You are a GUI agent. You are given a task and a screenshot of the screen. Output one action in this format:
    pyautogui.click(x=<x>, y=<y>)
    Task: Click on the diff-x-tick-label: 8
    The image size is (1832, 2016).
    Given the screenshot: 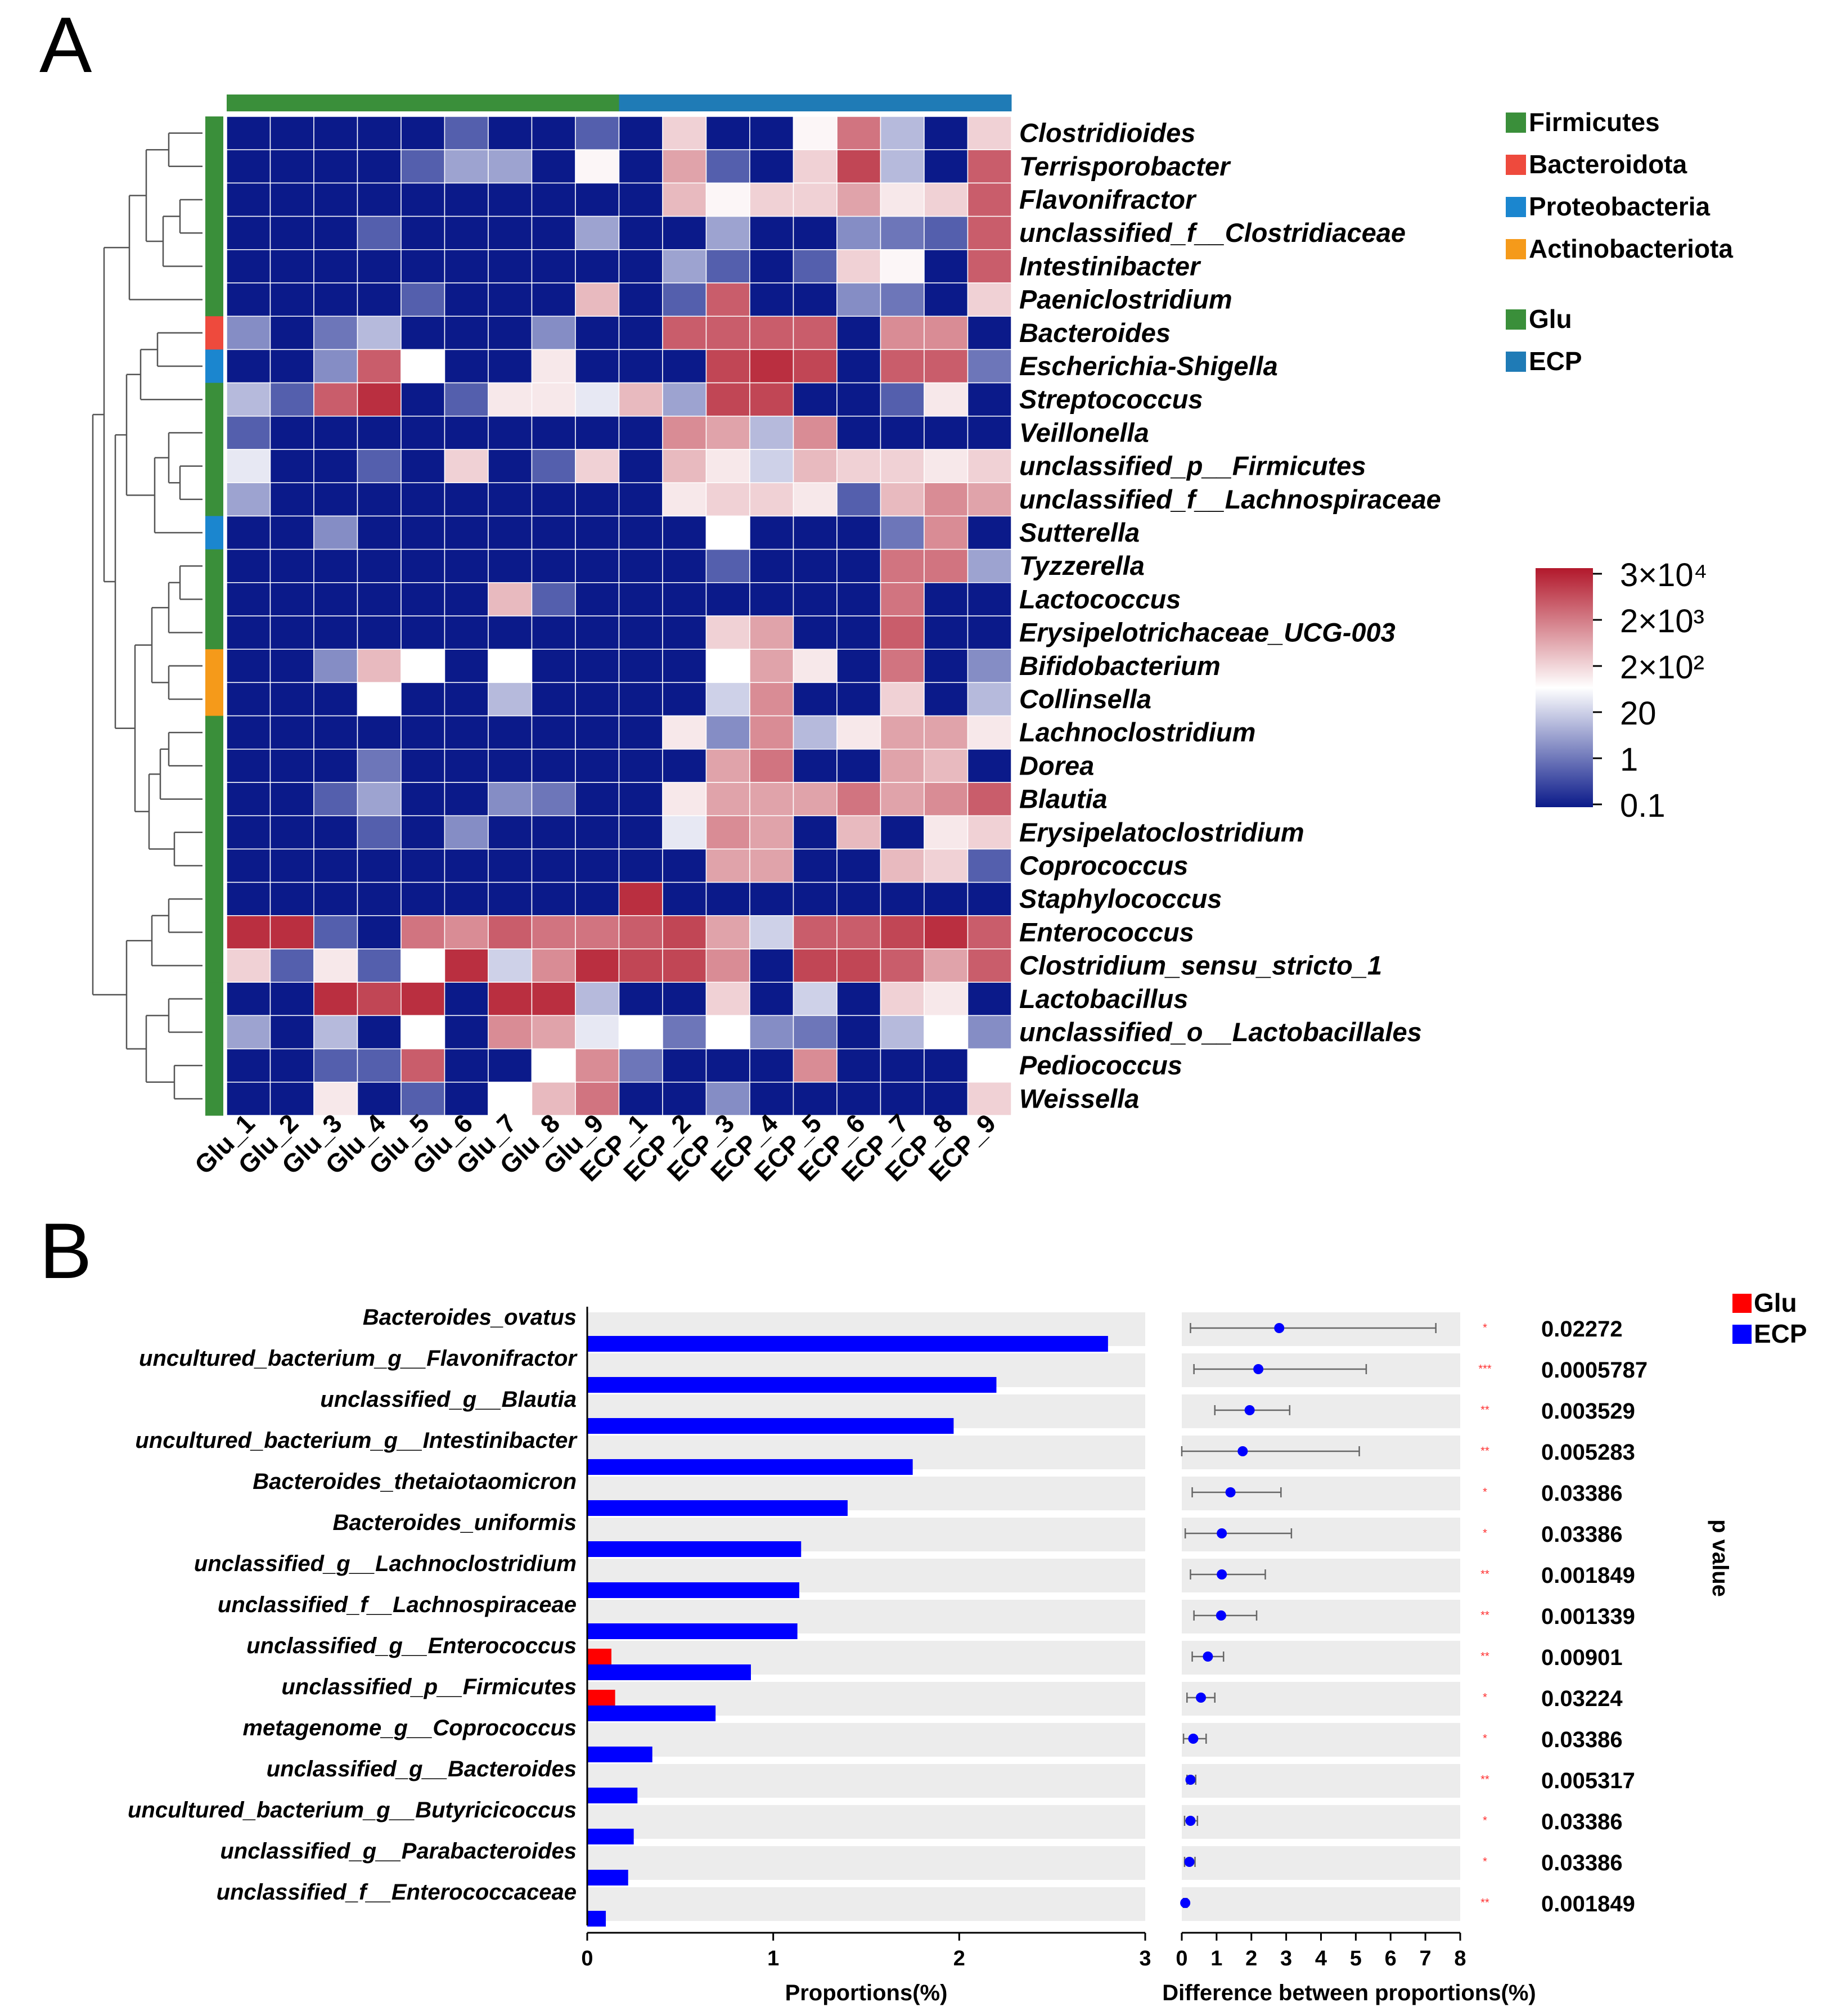 What is the action you would take?
    pyautogui.click(x=1460, y=1958)
    